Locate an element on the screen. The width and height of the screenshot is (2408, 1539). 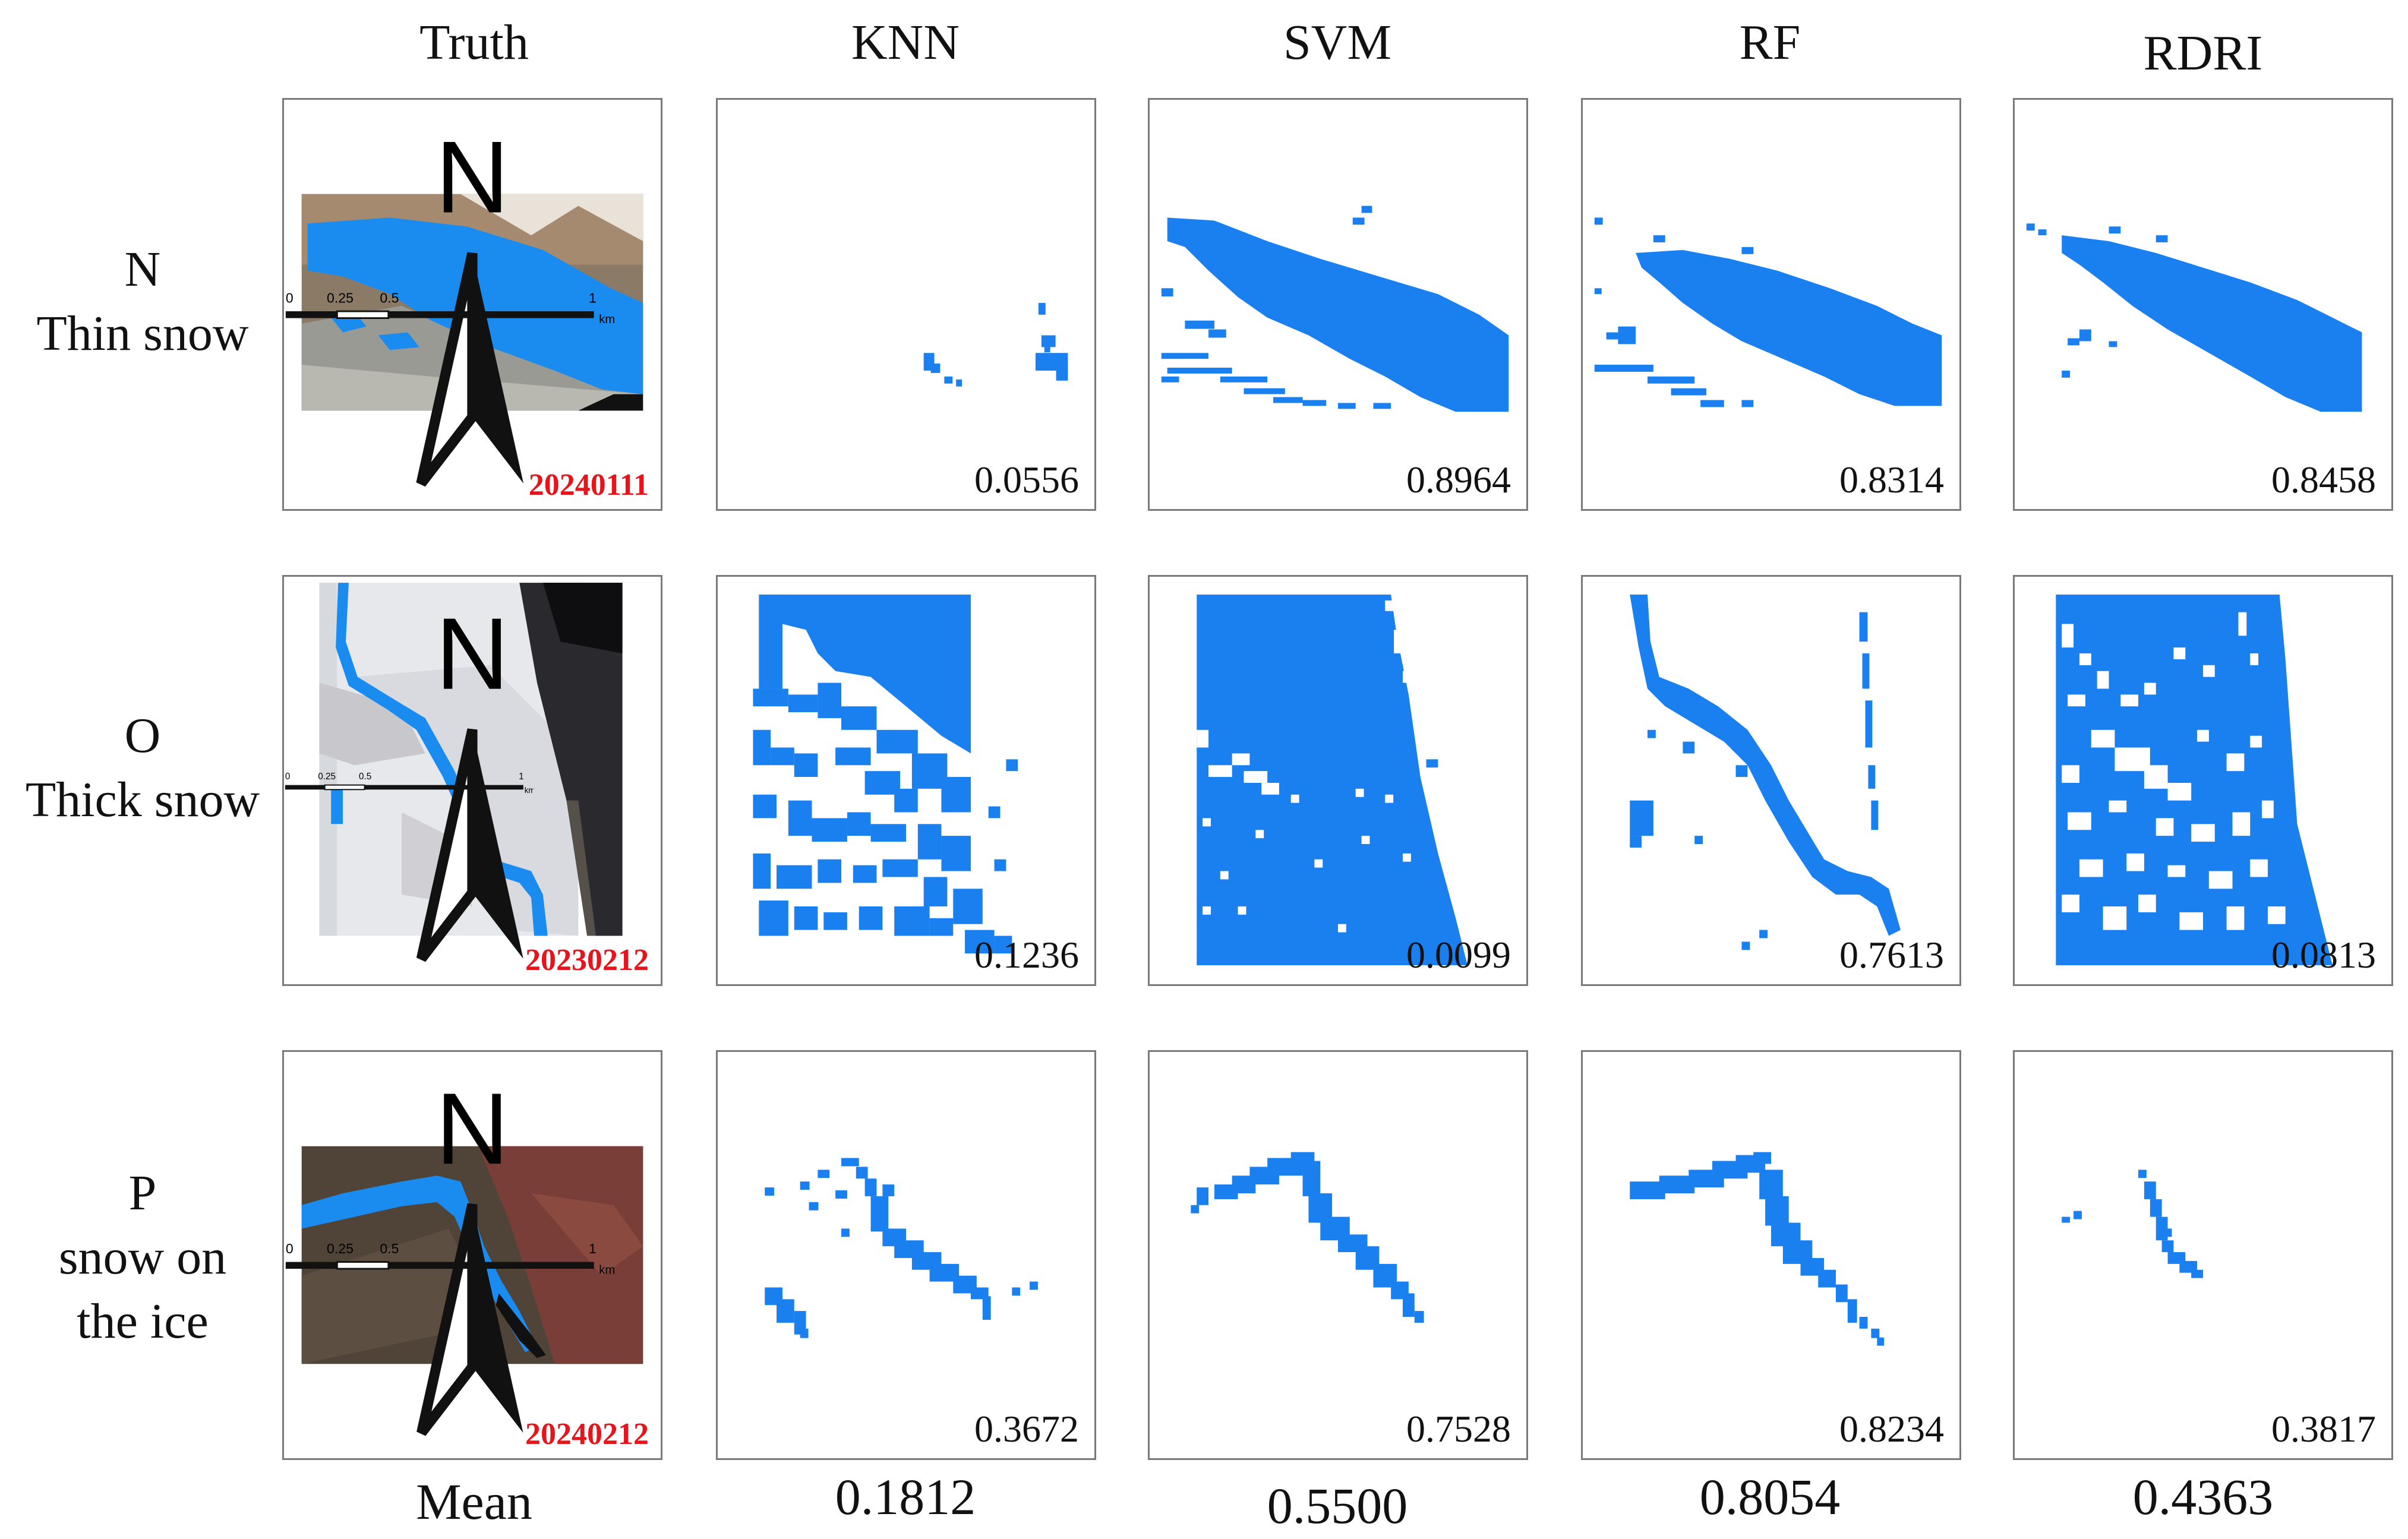
result-panel-svm-p: 0.7528 is located at coordinates (1338, 1255).